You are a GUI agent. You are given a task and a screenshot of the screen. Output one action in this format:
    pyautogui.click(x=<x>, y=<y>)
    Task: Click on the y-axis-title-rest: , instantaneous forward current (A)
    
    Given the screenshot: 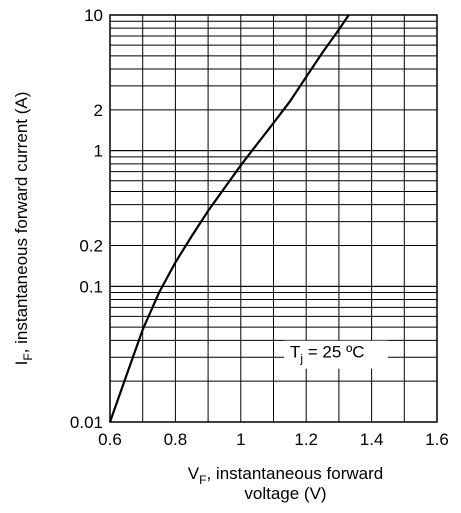 What is the action you would take?
    pyautogui.click(x=21, y=223)
    